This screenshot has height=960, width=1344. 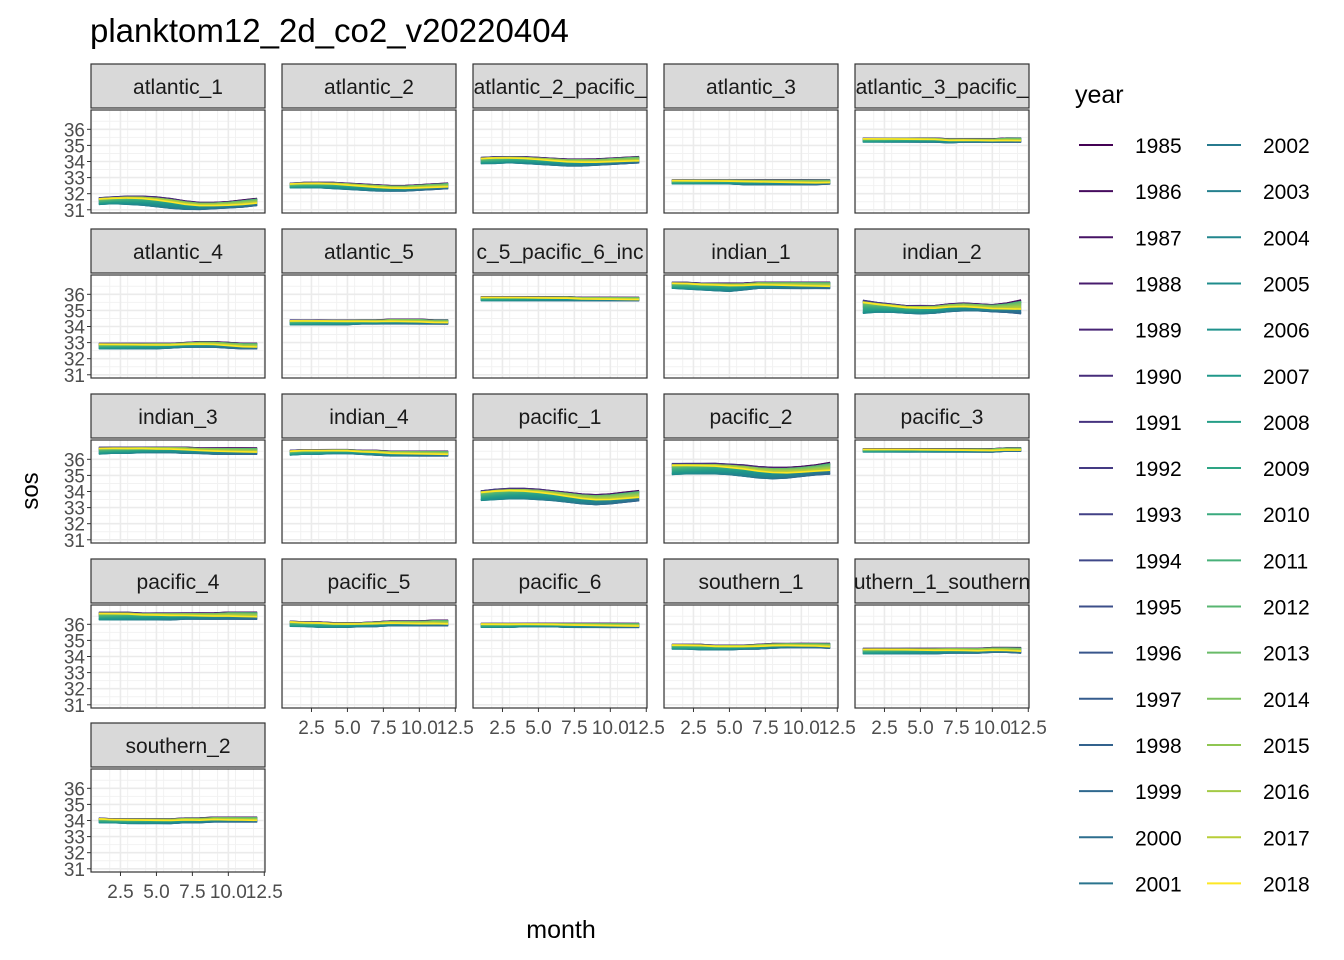 I want to click on legend-entry-1985: 1985, so click(x=1130, y=146).